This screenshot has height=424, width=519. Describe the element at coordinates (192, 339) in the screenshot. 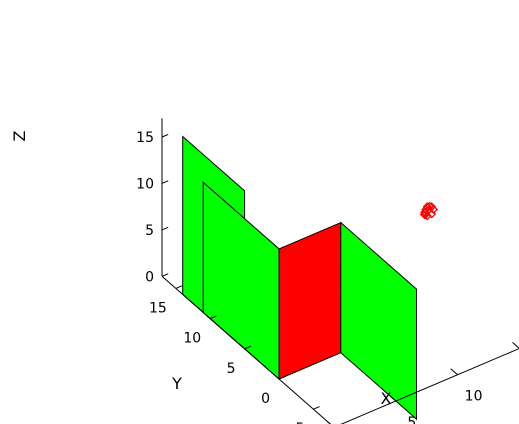

I see `y-tick-label-10: 10` at that location.